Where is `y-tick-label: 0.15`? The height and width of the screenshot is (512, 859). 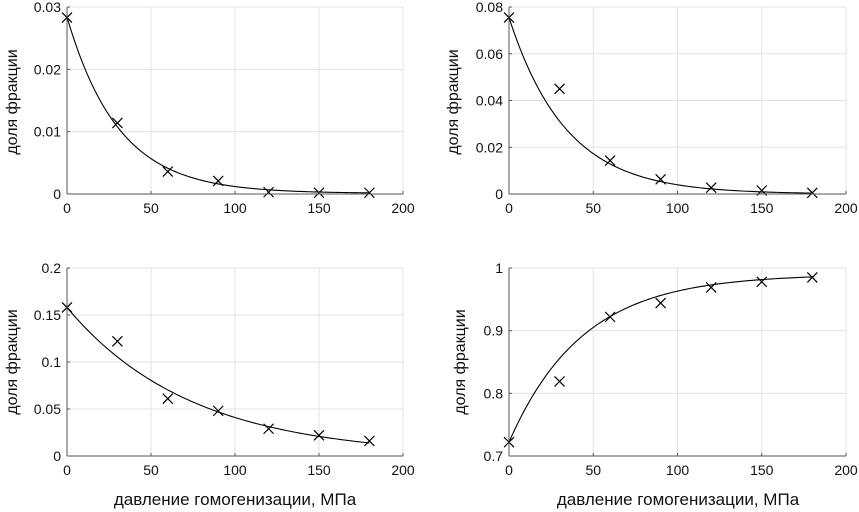 y-tick-label: 0.15 is located at coordinates (47, 315).